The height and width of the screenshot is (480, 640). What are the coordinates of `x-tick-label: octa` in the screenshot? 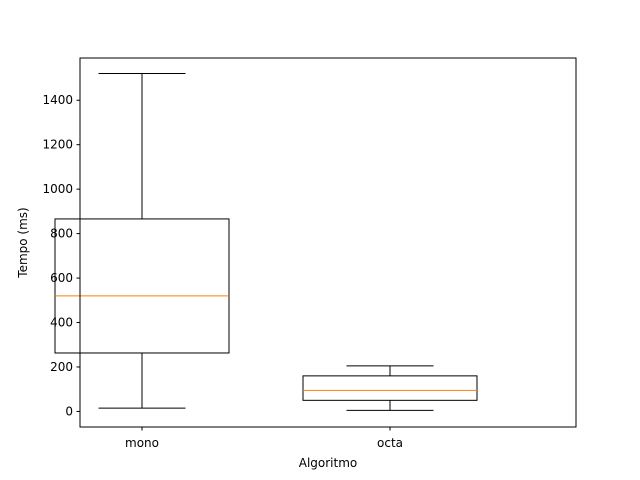 It's located at (390, 443).